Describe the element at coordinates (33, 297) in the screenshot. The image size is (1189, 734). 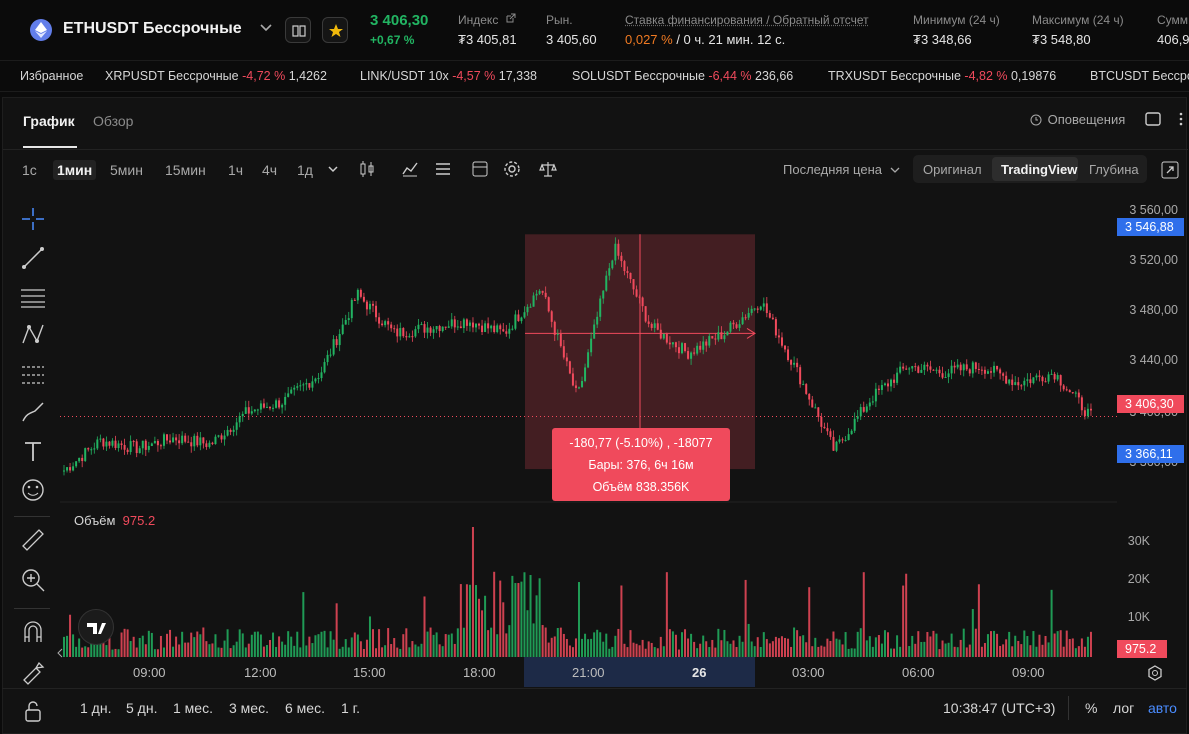
I see `horizontal-lines-icon` at that location.